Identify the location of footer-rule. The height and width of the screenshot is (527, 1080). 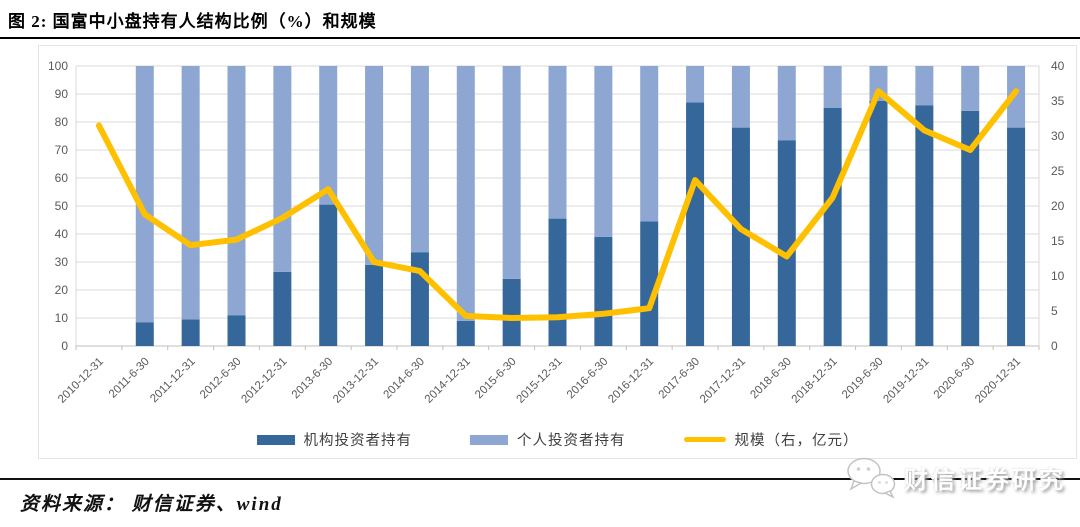
(540, 479).